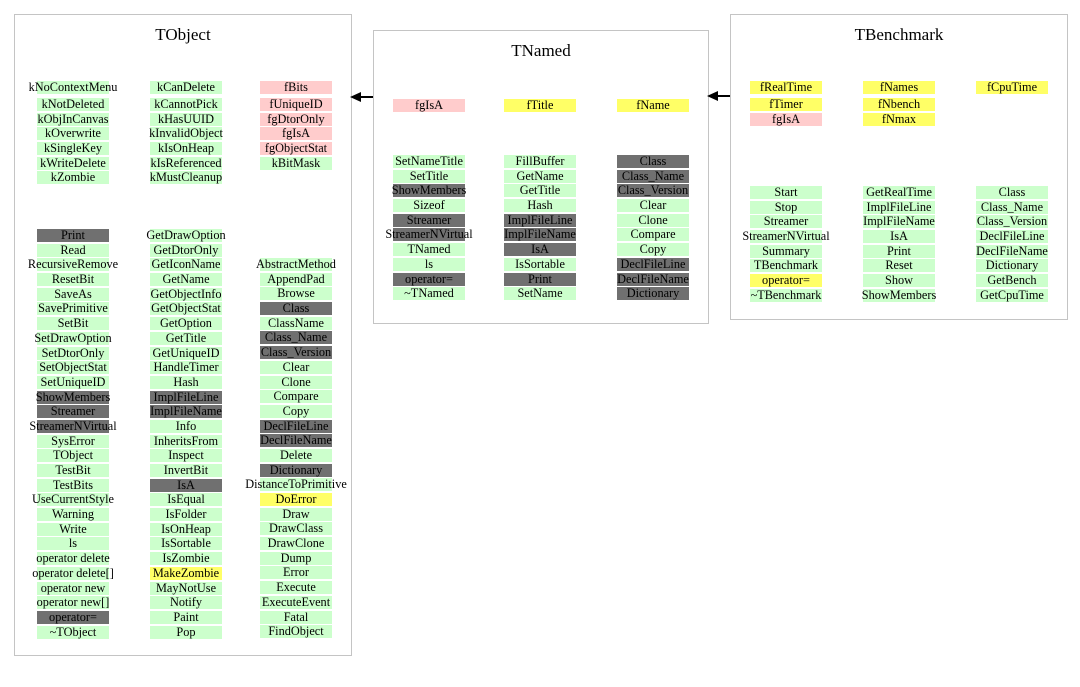 This screenshot has width=1080, height=687. What do you see at coordinates (296, 617) in the screenshot?
I see `method-cell: Fatal` at bounding box center [296, 617].